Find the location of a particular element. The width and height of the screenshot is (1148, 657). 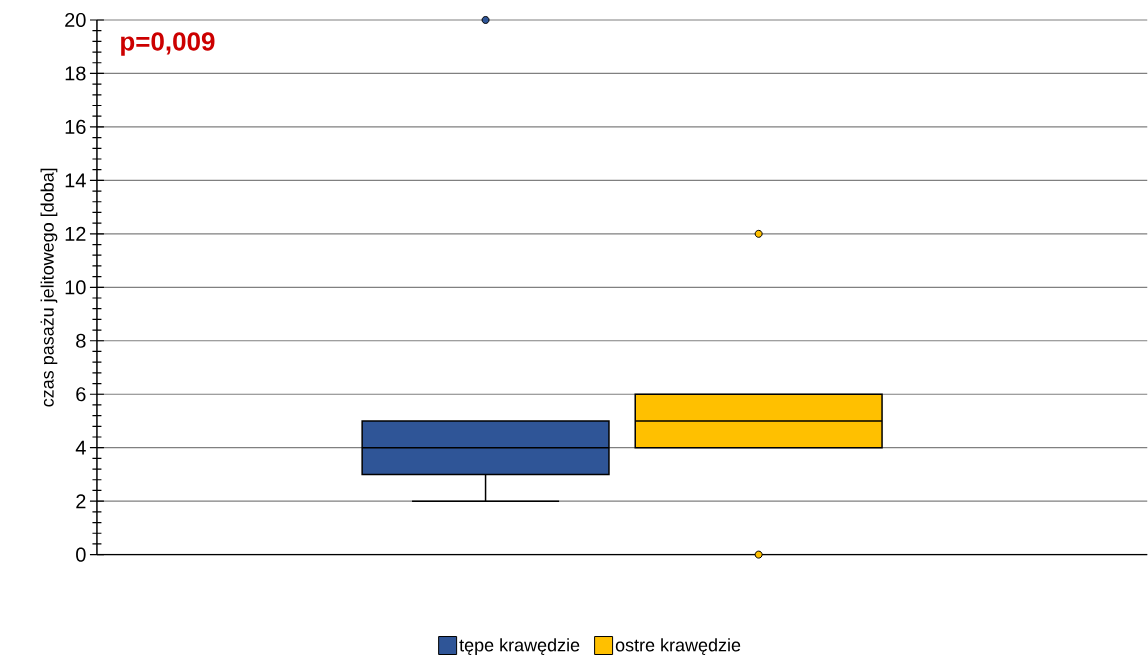

y-tick-label: 12 is located at coordinates (75, 233).